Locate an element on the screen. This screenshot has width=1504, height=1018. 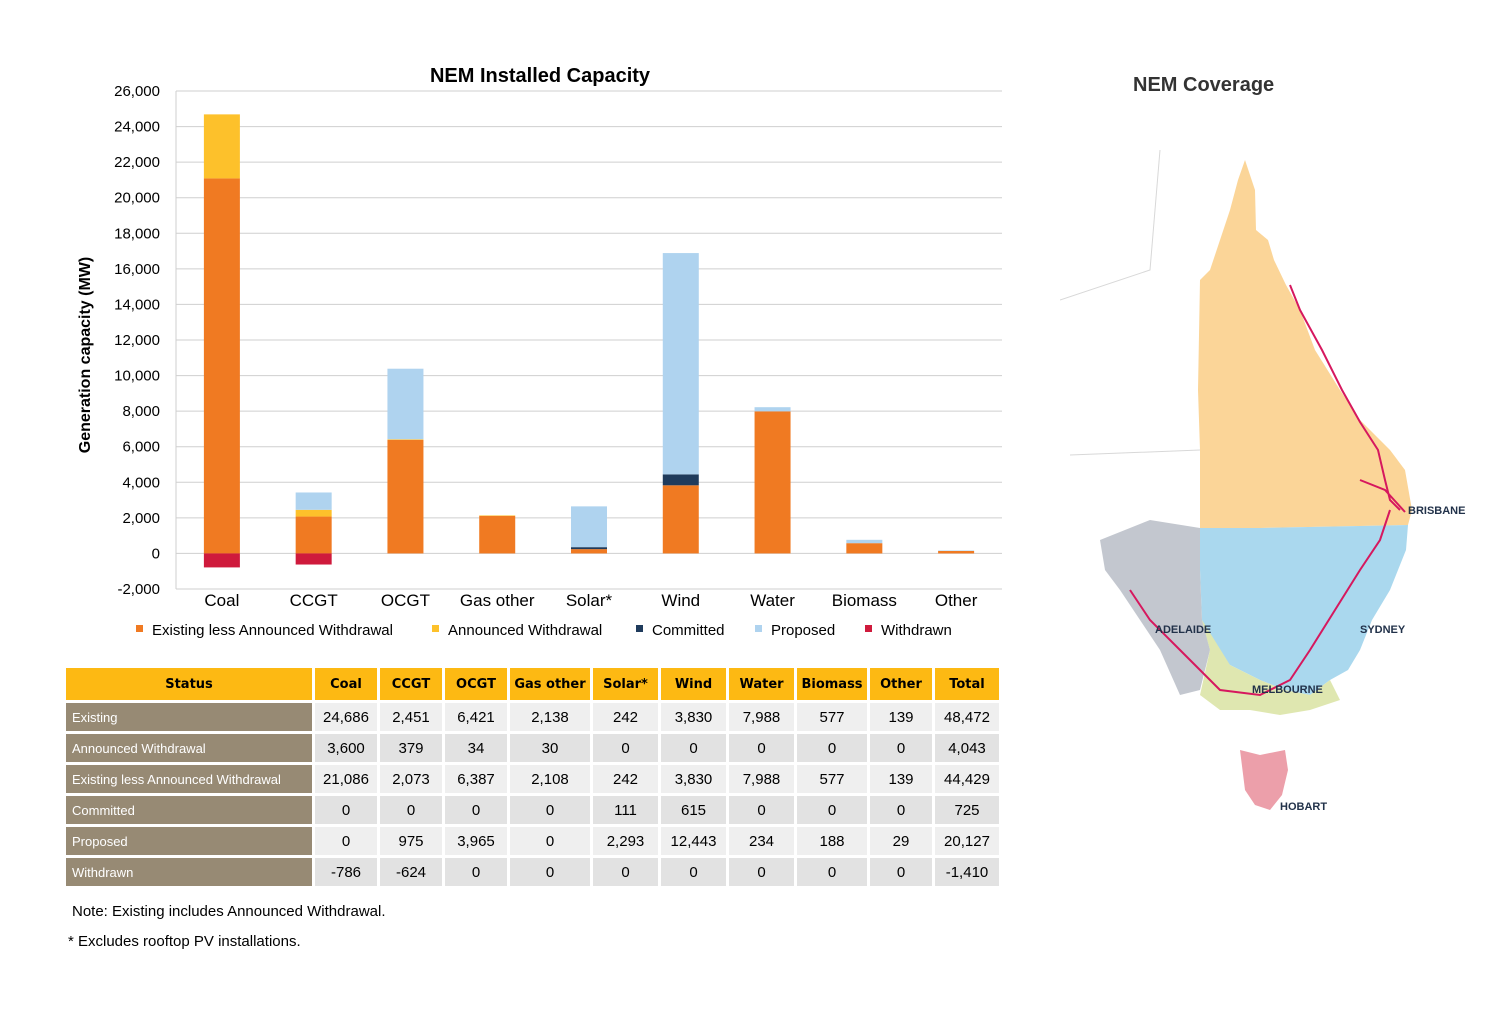
table-cell: -624 is located at coordinates (411, 872).